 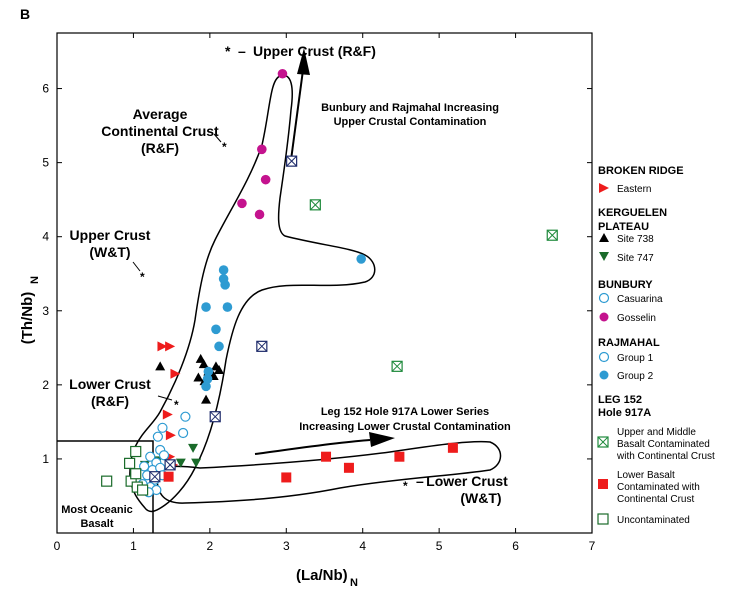 What do you see at coordinates (634, 189) in the screenshot?
I see `legend-eastern-label: Eastern` at bounding box center [634, 189].